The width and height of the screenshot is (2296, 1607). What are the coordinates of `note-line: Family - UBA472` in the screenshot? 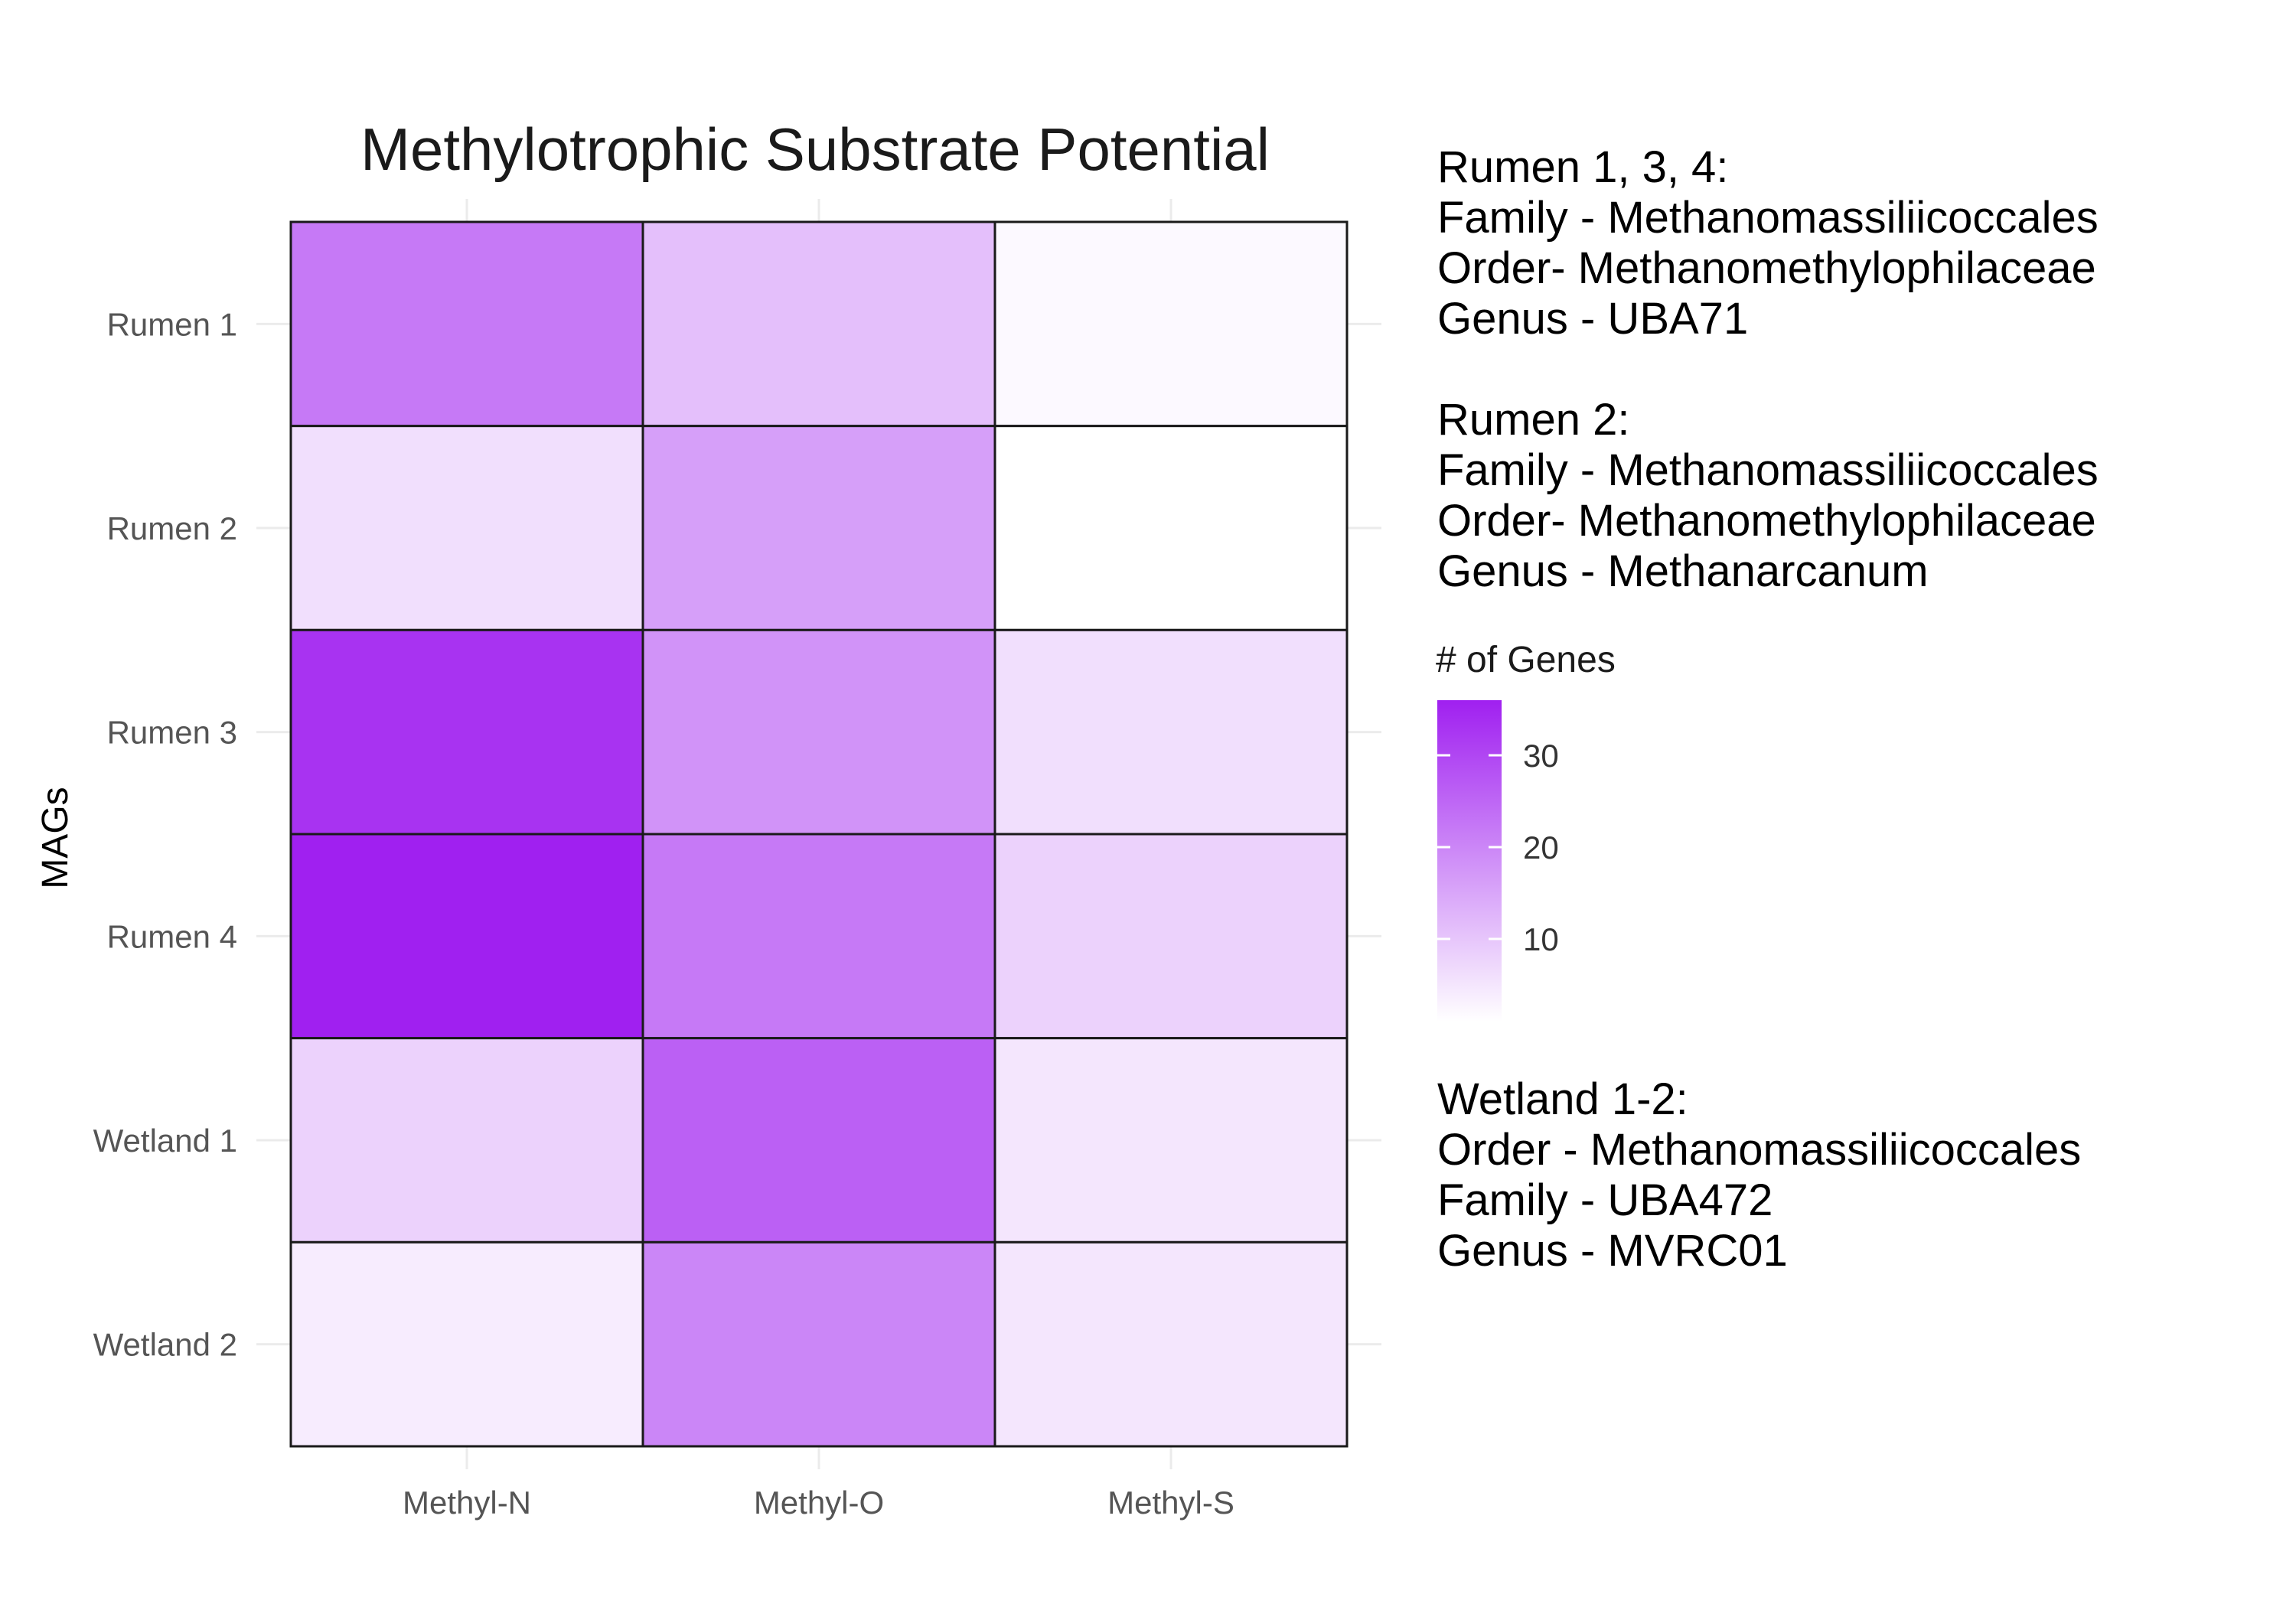 It's located at (1605, 1200).